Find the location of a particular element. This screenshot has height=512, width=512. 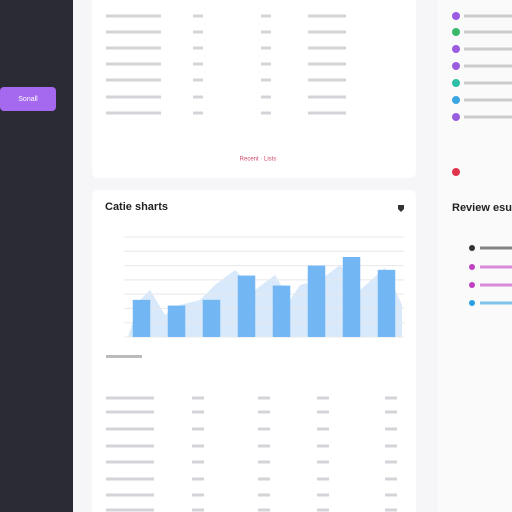

right-panel is located at coordinates (475, 256).